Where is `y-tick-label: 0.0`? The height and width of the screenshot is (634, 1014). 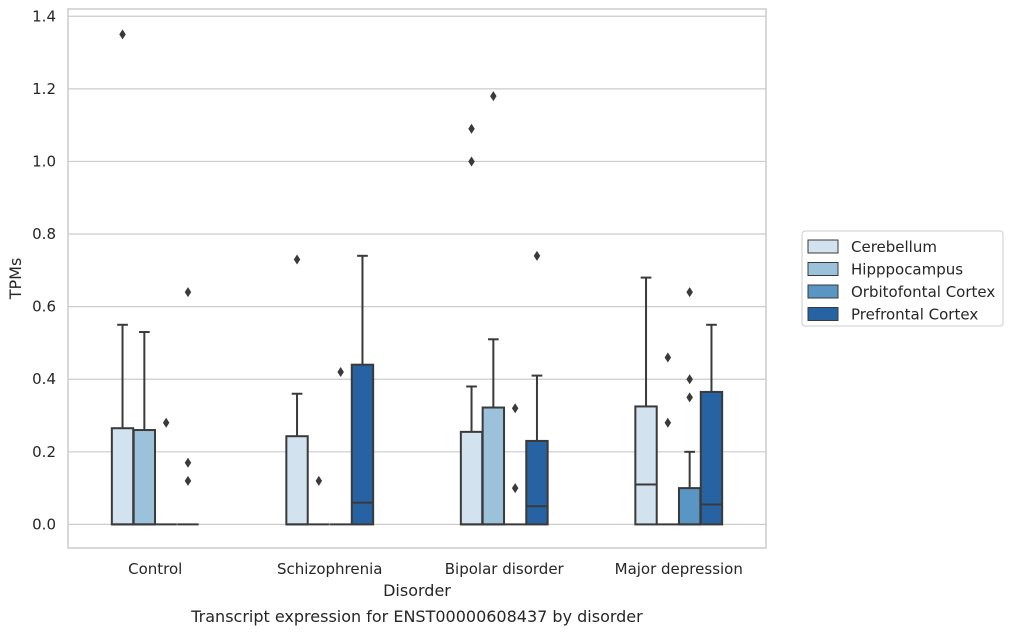
y-tick-label: 0.0 is located at coordinates (44, 524).